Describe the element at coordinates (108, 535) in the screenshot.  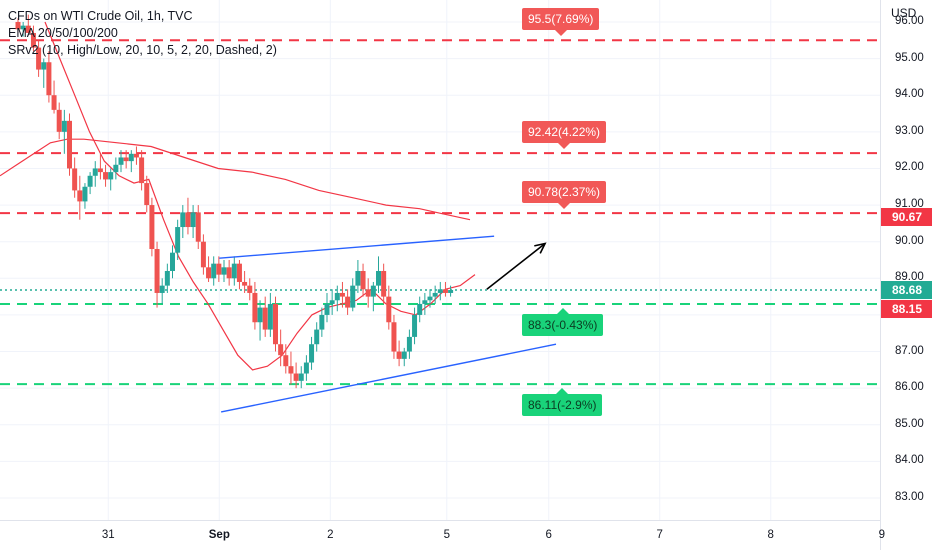
I see `x-tick-label: 31` at that location.